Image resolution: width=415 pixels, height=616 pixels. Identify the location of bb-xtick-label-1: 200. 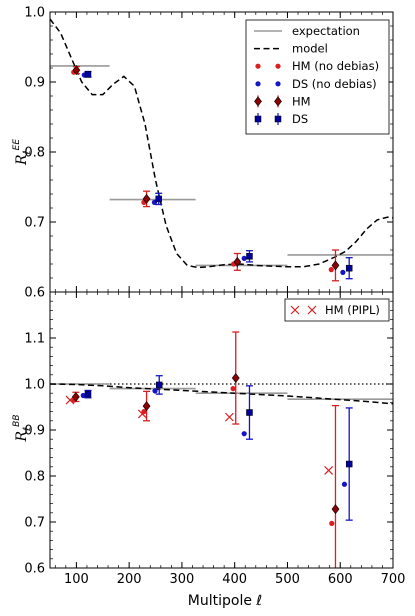
(129, 579).